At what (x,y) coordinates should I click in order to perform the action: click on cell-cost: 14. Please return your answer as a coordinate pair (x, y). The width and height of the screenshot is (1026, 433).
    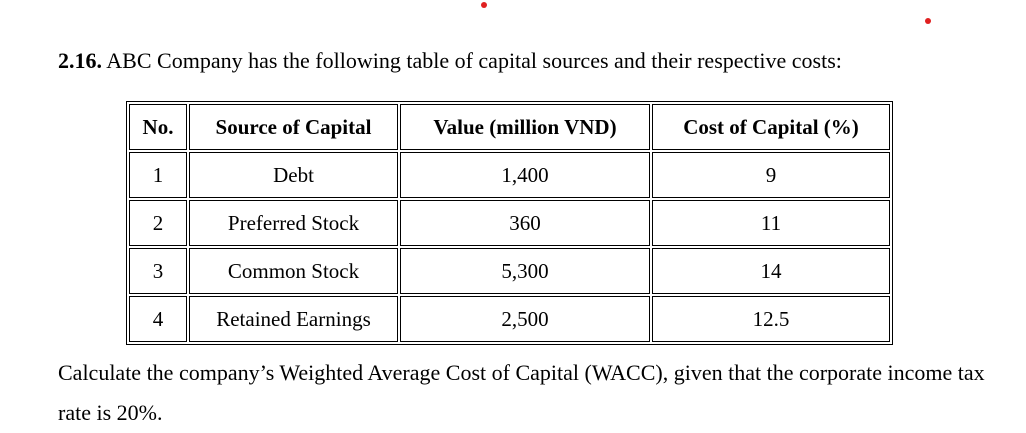
    Looking at the image, I should click on (771, 271).